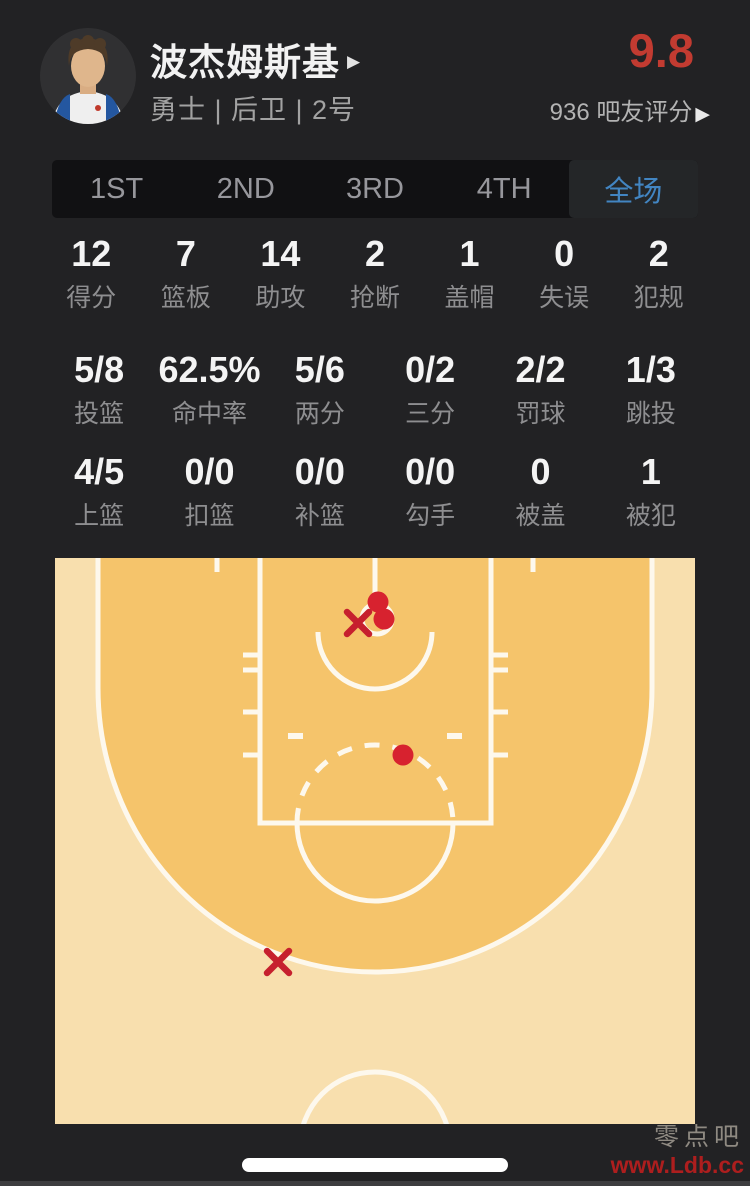 The width and height of the screenshot is (750, 1186). Describe the element at coordinates (677, 1165) in the screenshot. I see `watermark-url: www.Ldb.cc` at that location.